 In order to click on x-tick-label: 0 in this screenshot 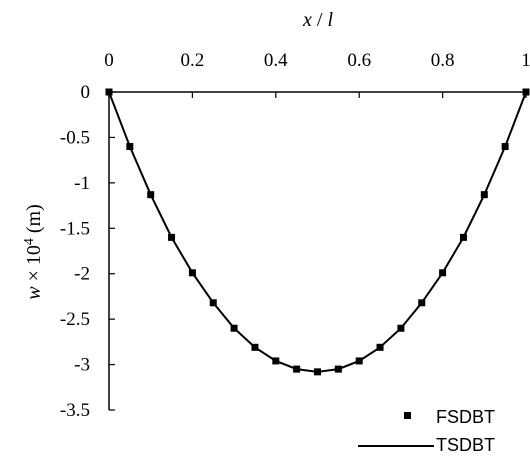, I will do `click(109, 60)`.